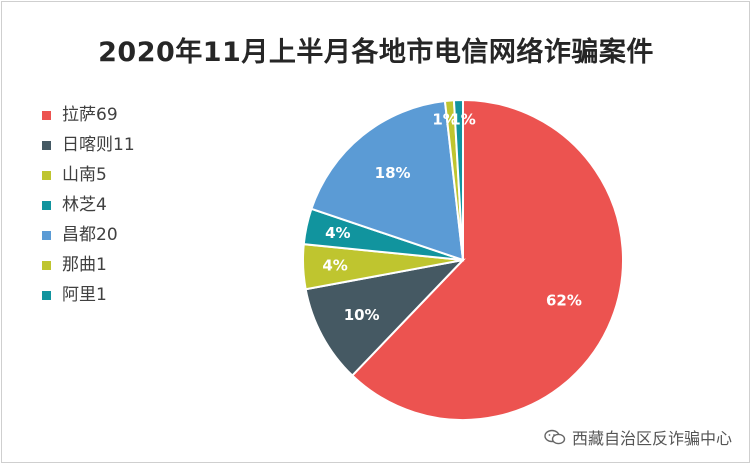 Image resolution: width=752 pixels, height=465 pixels. Describe the element at coordinates (90, 115) in the screenshot. I see `legend-label: 拉萨69` at that location.